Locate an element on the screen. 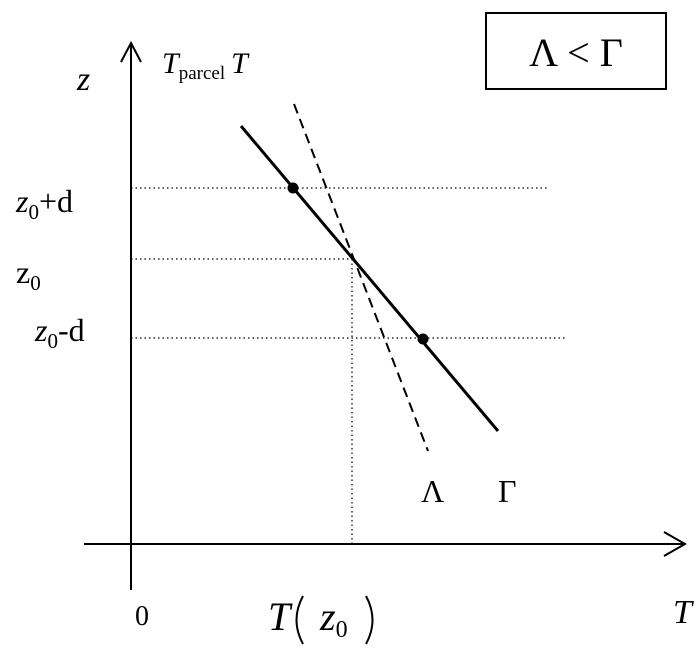 The width and height of the screenshot is (699, 654). tz0-left-paren is located at coordinates (299, 620).